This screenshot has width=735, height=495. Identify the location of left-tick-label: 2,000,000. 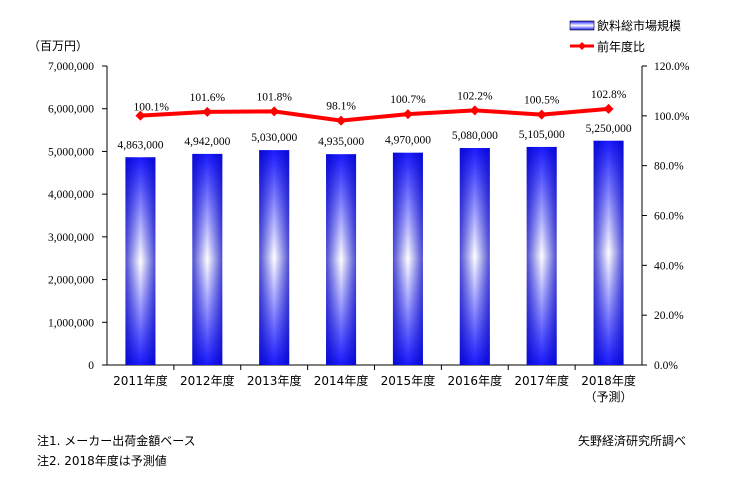
(71, 281).